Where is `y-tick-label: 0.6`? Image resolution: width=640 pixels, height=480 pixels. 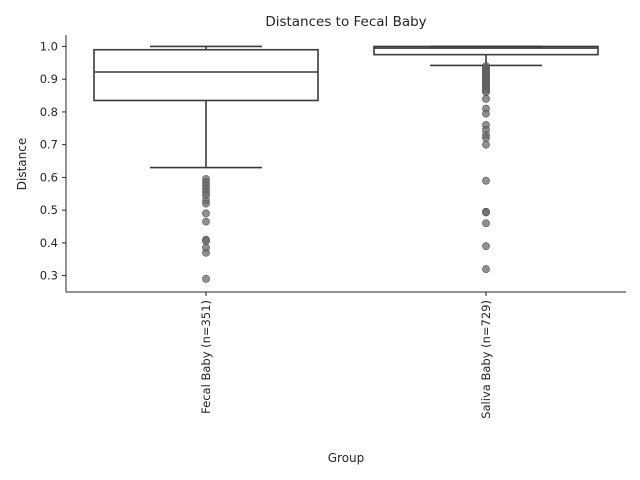
y-tick-label: 0.6 is located at coordinates (49, 177).